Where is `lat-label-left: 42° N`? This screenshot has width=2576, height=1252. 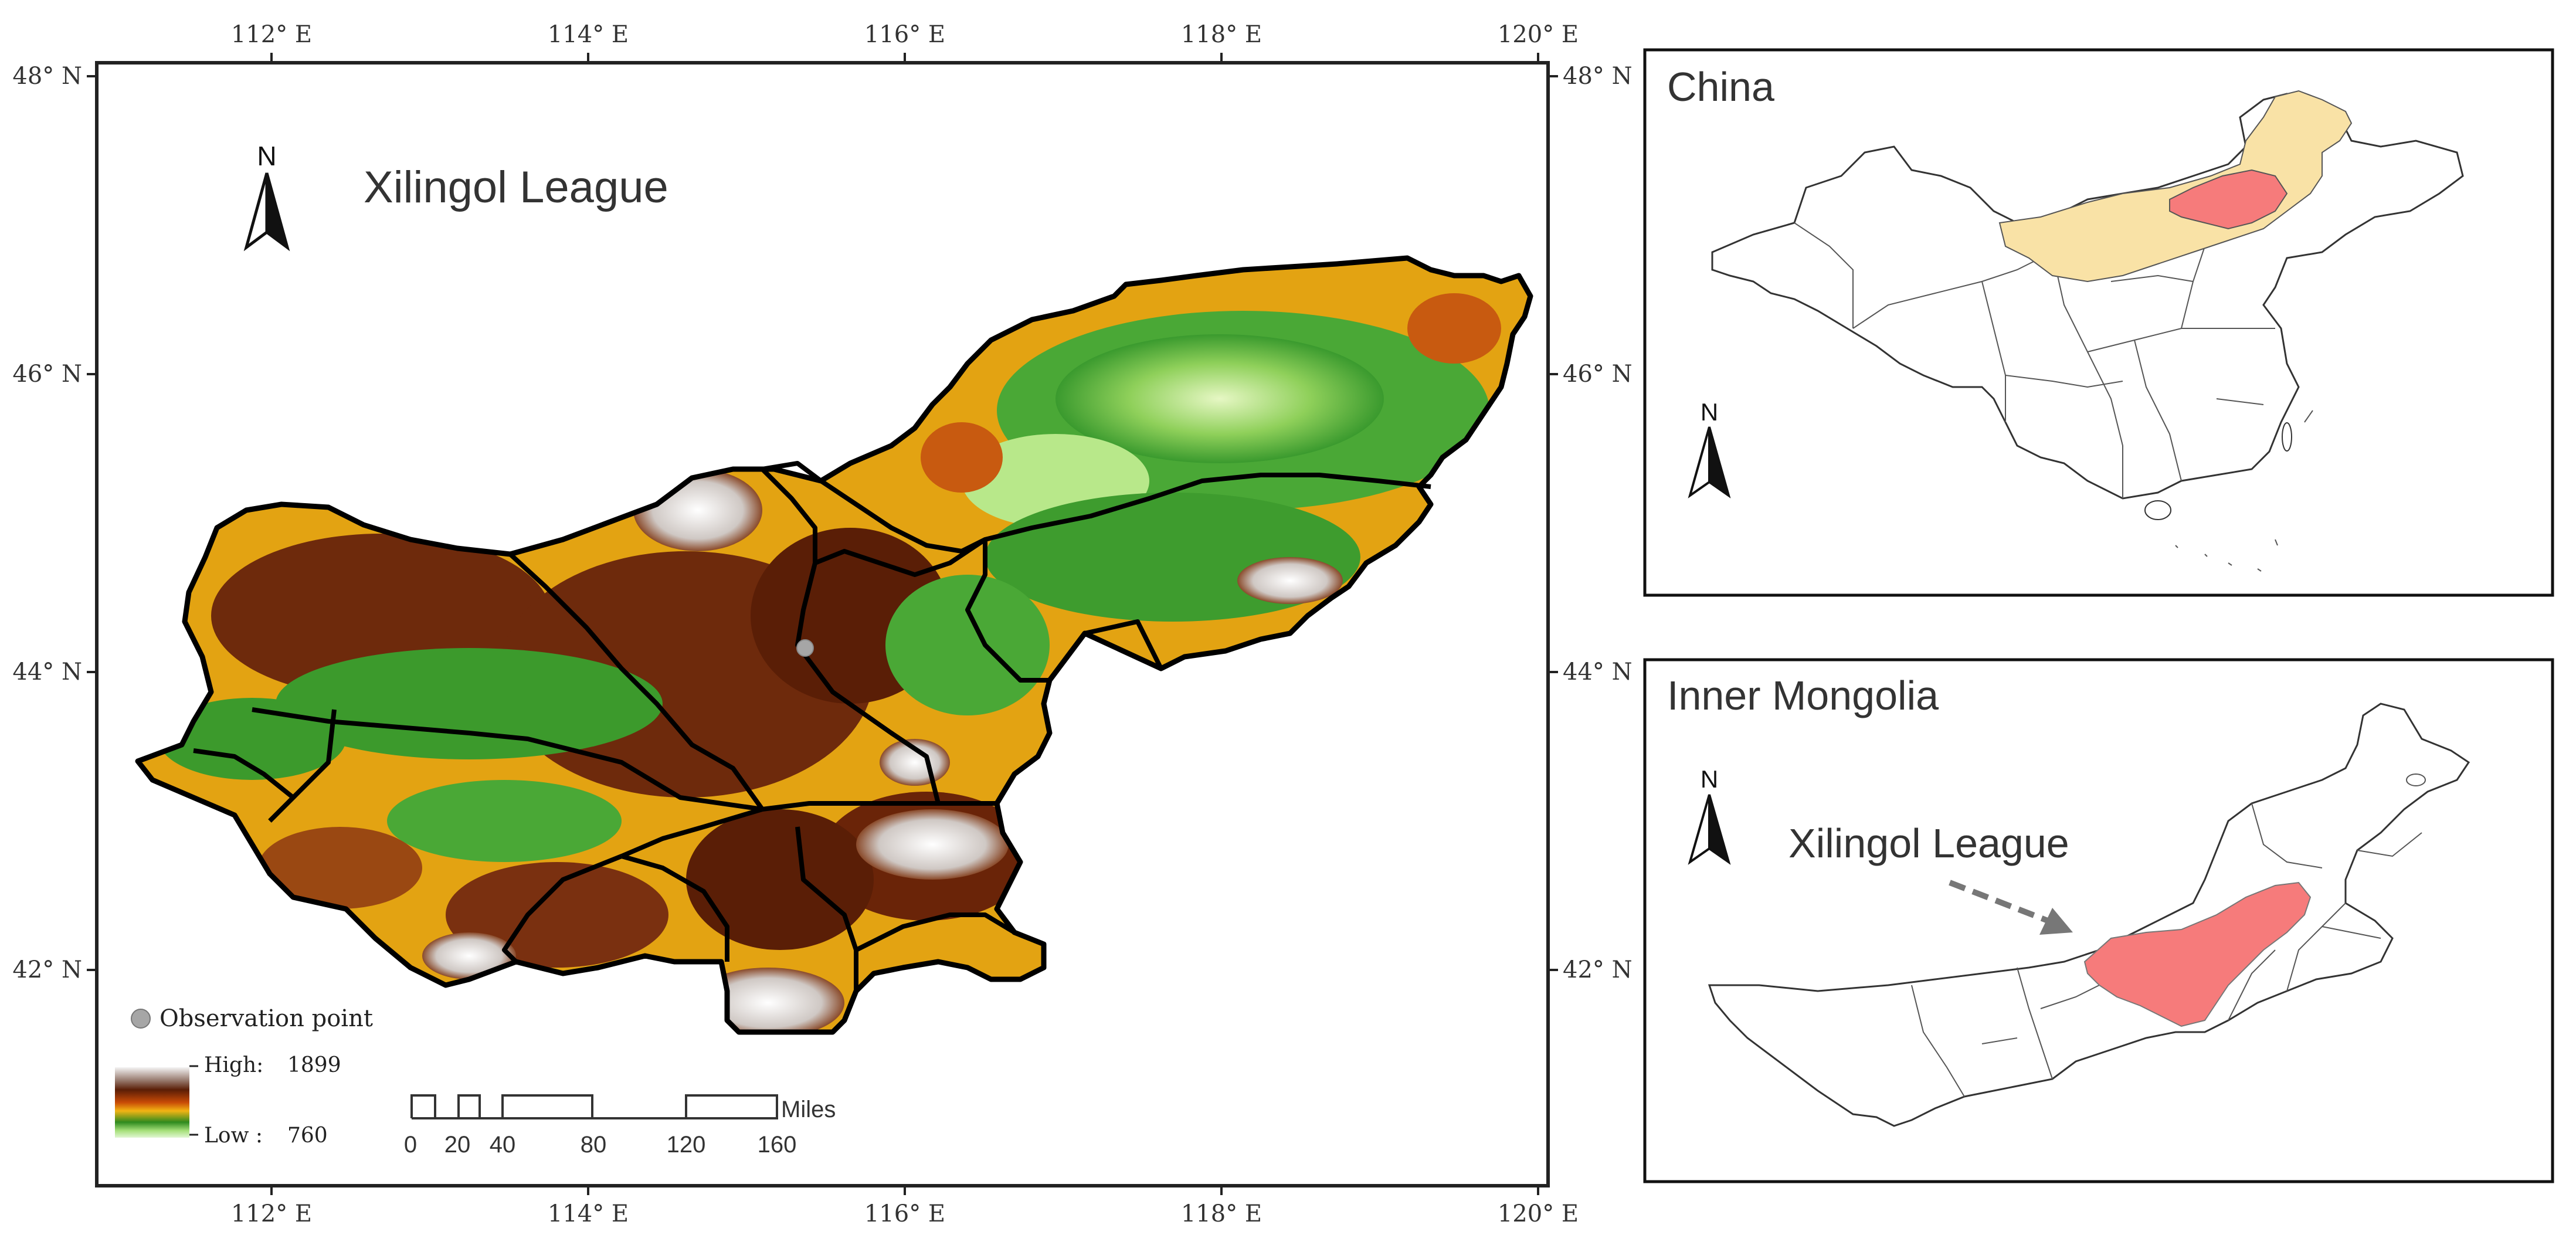 lat-label-left: 42° N is located at coordinates (47, 970).